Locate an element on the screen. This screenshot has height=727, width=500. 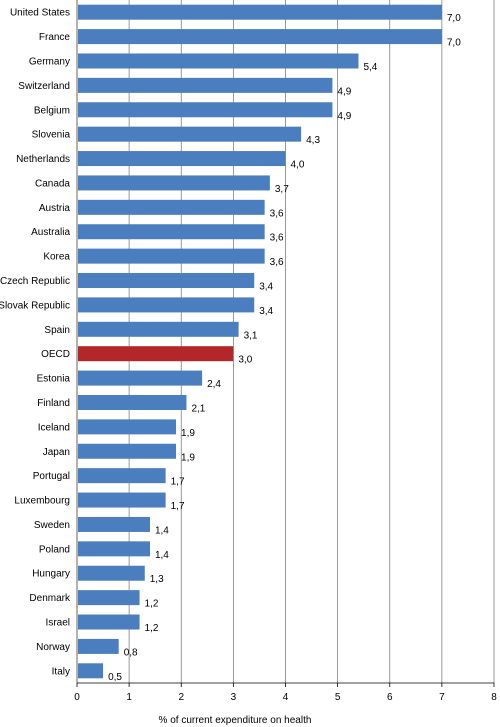
bar-france is located at coordinates (260, 37).